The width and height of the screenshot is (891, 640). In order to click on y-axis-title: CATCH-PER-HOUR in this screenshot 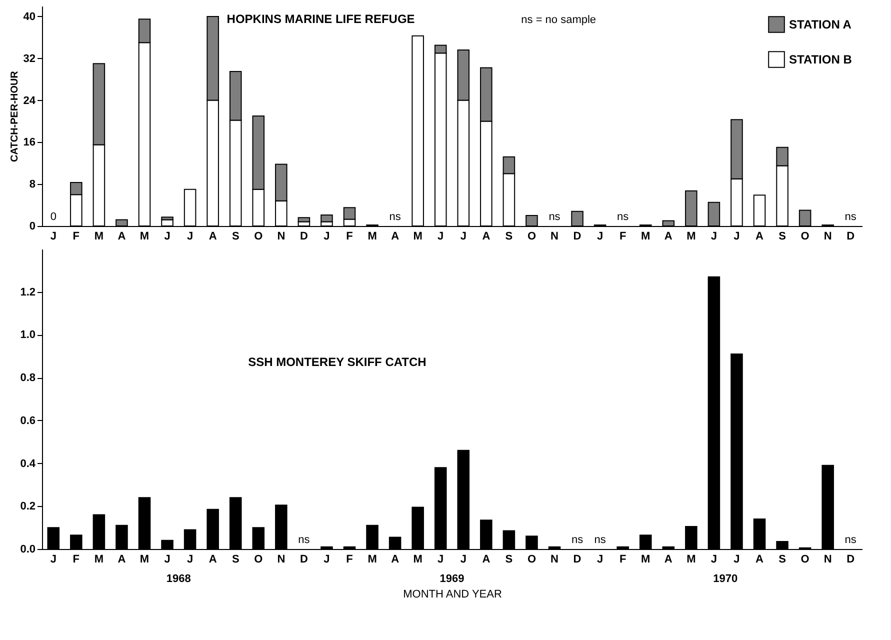, I will do `click(14, 116)`.